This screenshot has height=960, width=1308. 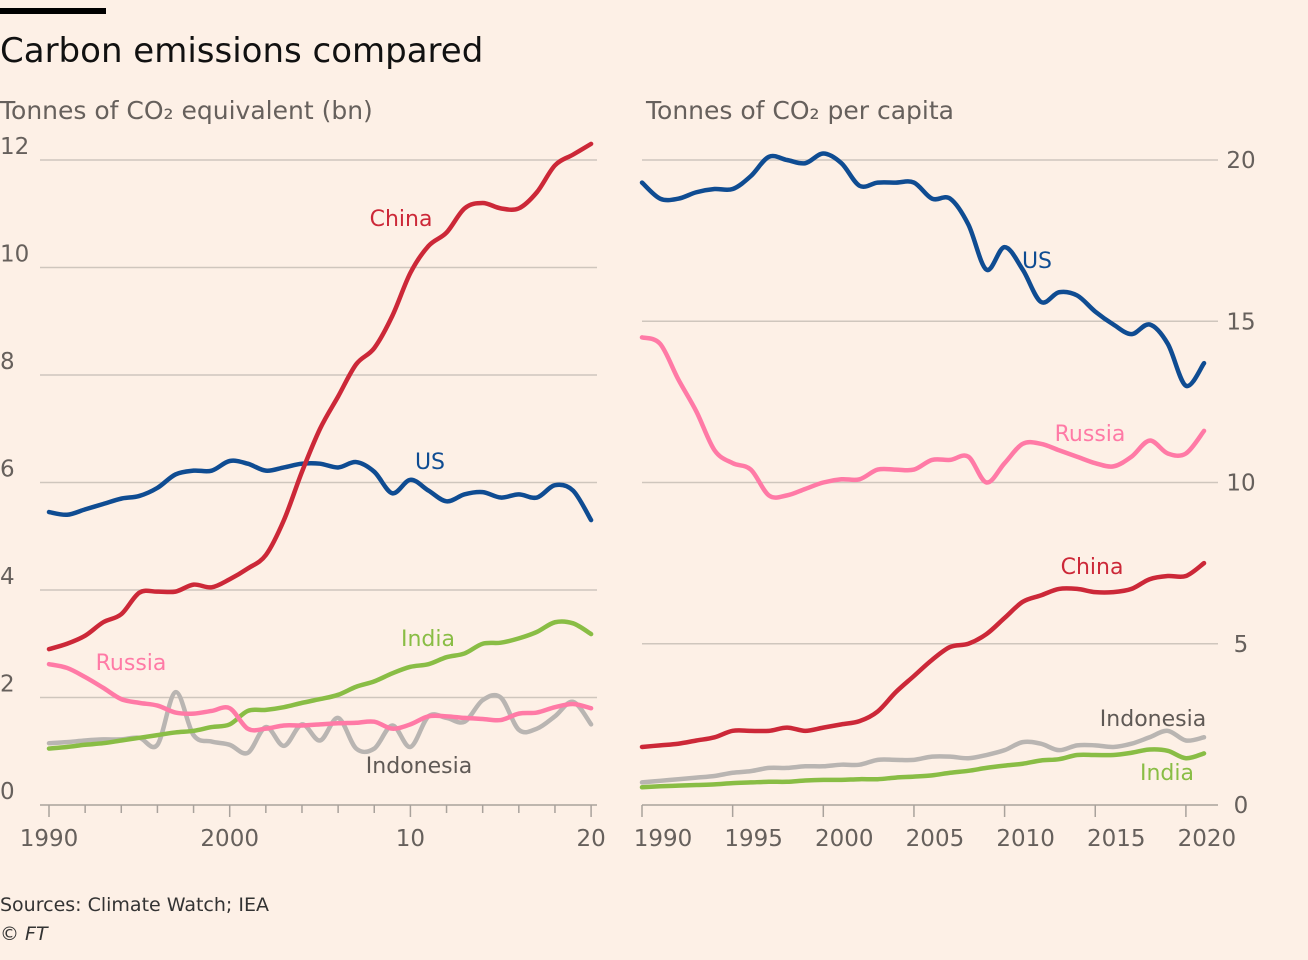 What do you see at coordinates (1207, 839) in the screenshot?
I see `x-tick-label: 2020` at bounding box center [1207, 839].